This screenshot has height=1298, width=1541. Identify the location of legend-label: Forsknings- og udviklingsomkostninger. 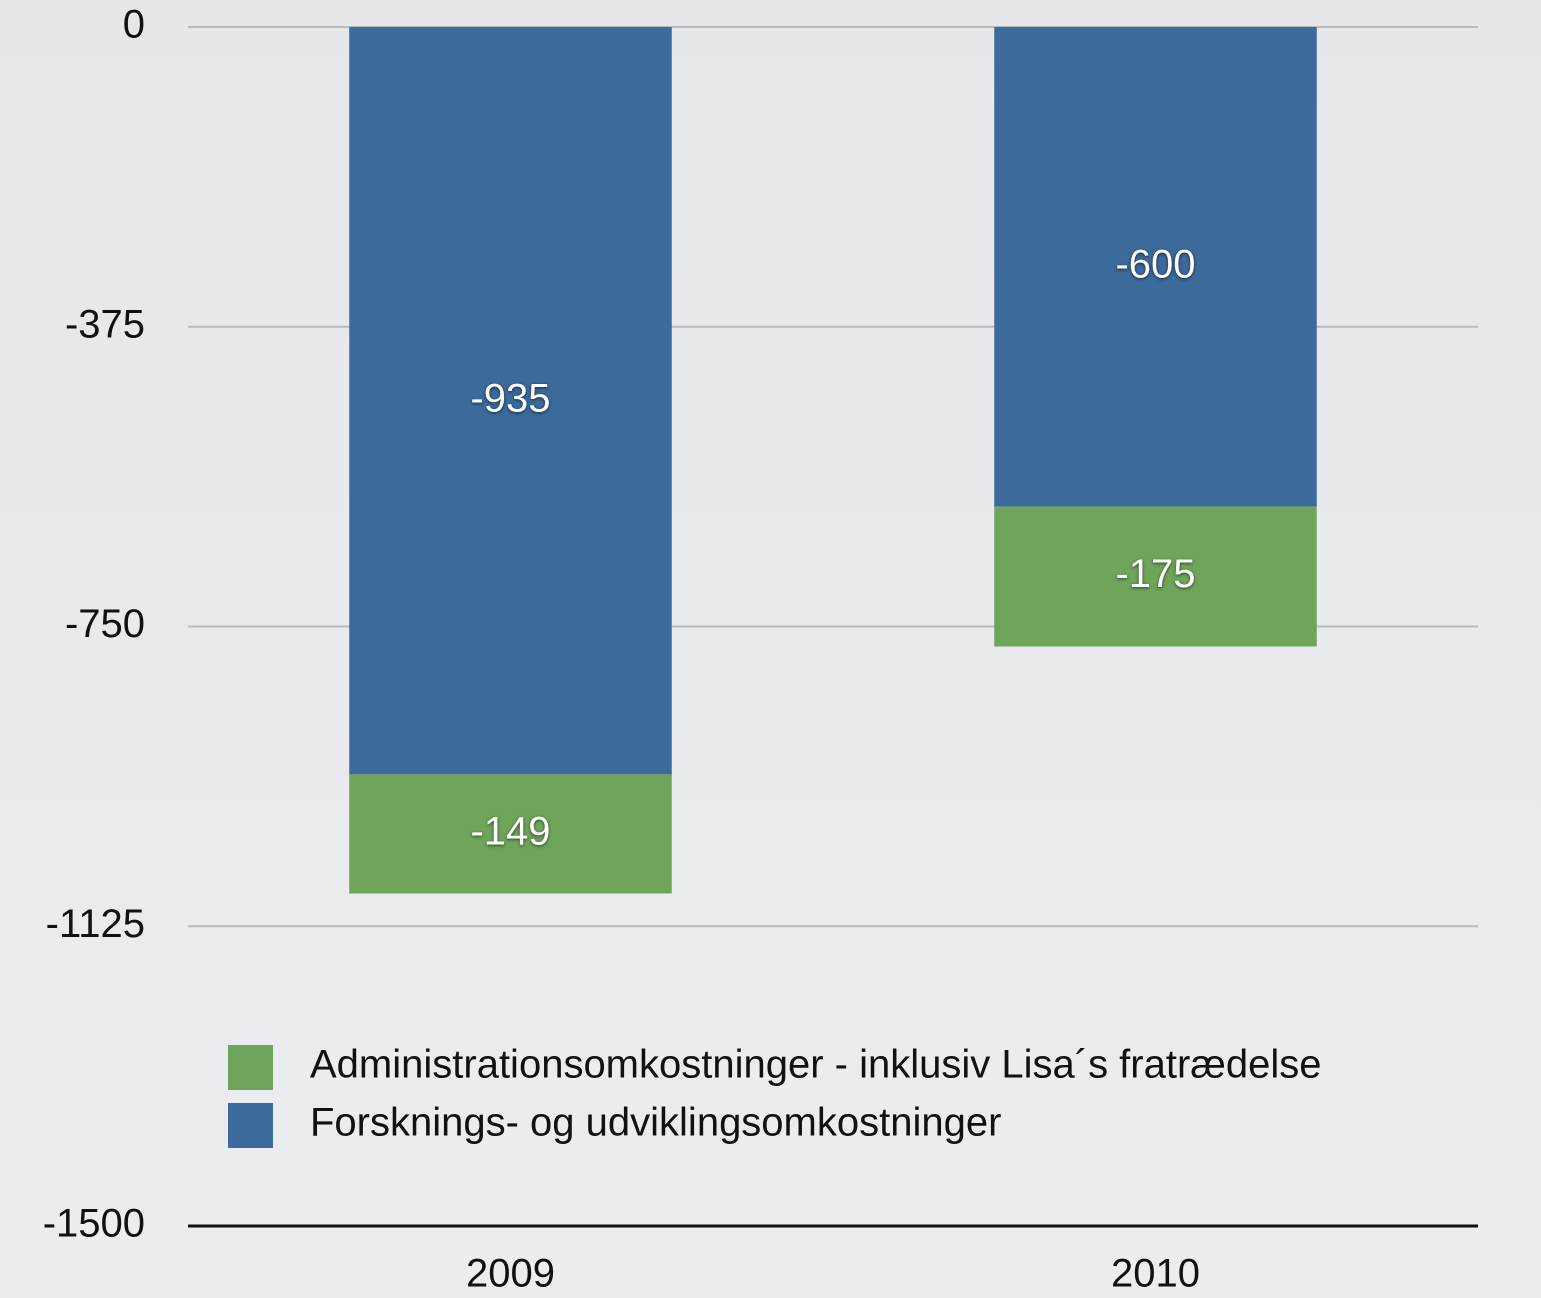
(655, 1123).